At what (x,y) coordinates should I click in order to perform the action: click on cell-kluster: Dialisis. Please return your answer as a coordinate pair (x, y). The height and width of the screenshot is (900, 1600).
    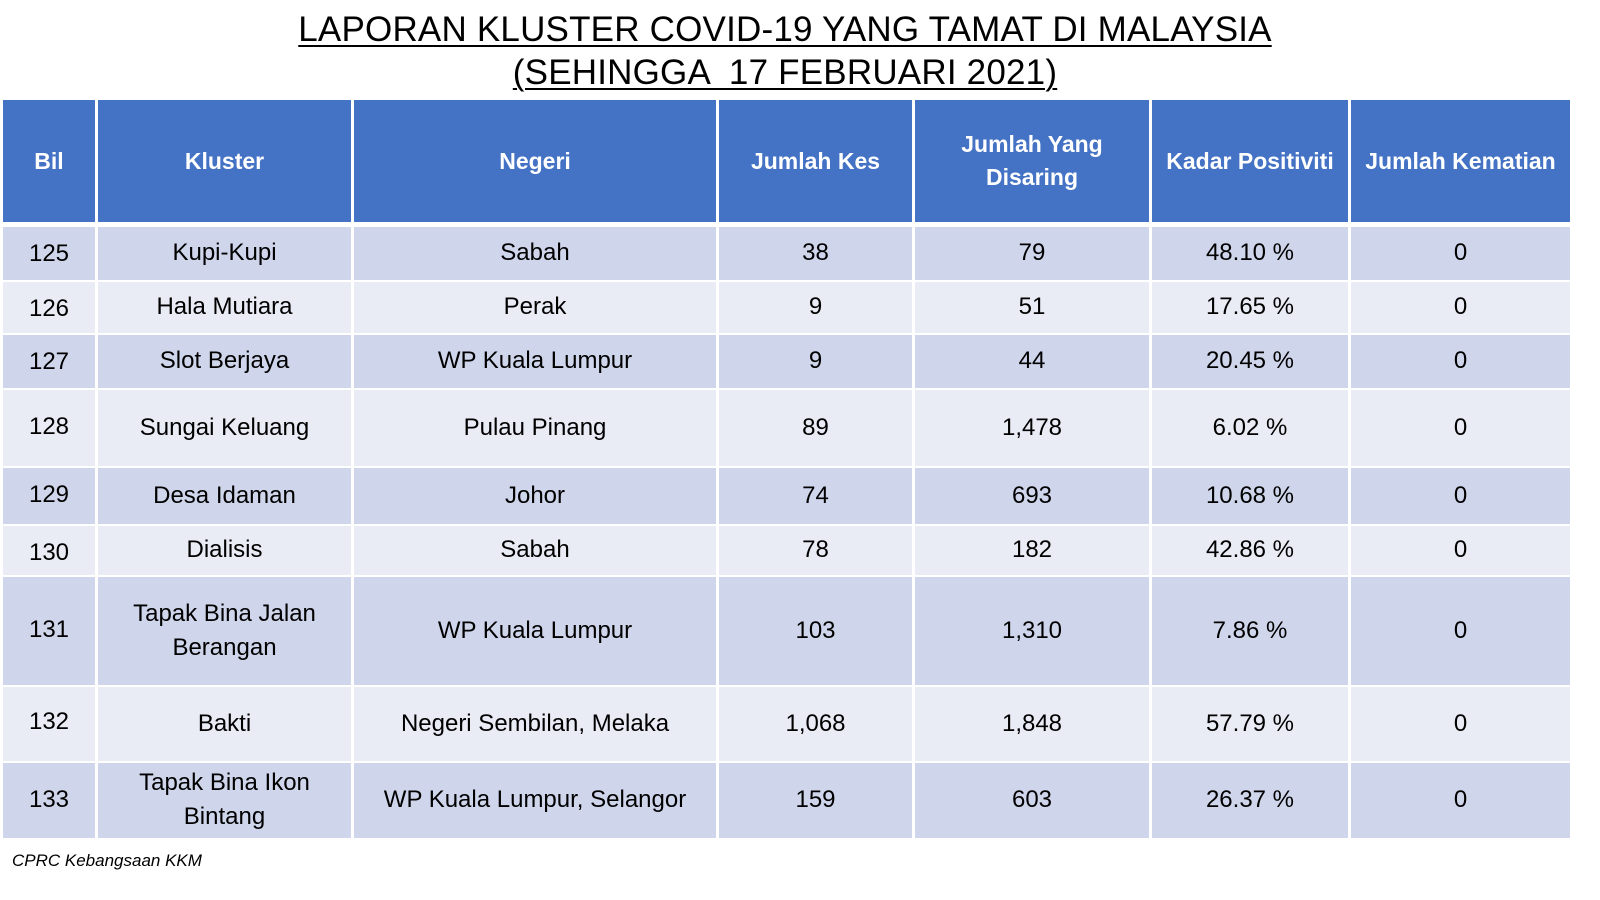
    Looking at the image, I should click on (224, 550).